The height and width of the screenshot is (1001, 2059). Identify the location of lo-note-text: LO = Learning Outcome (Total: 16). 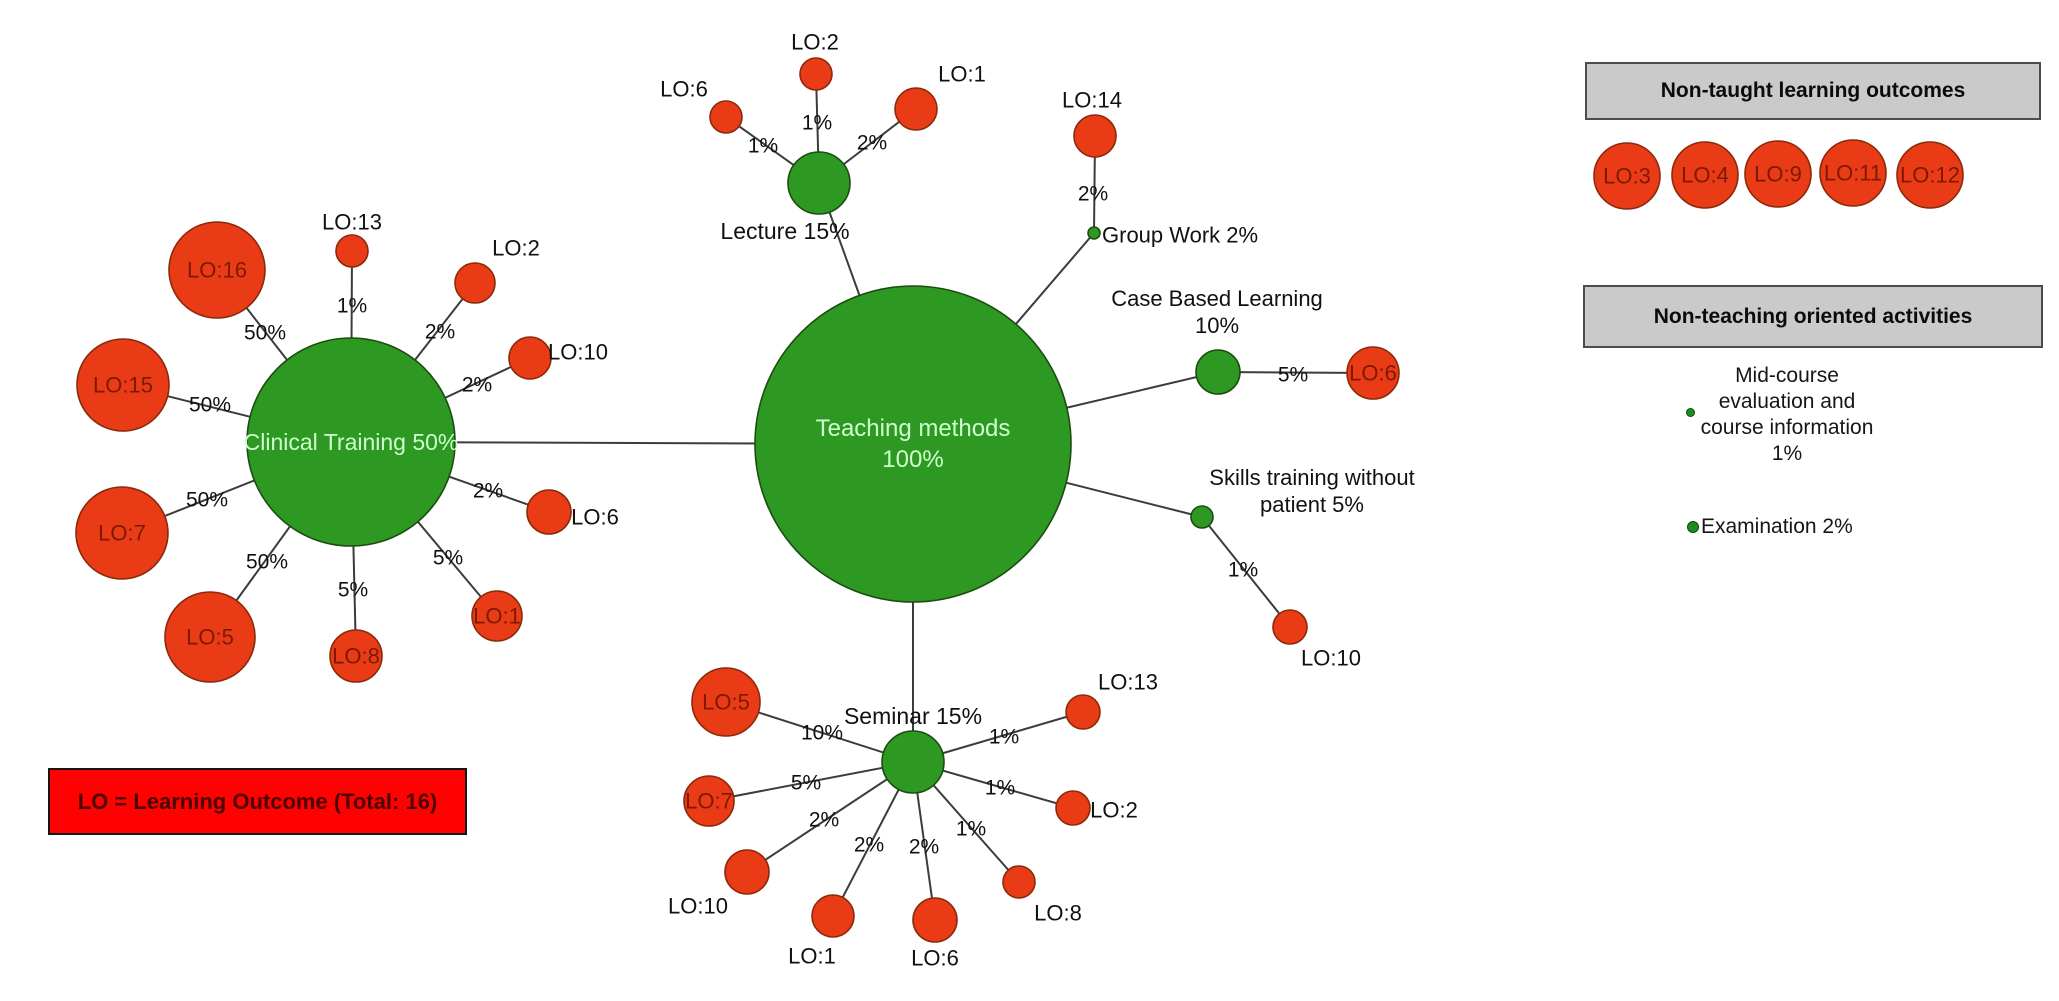
(257, 801).